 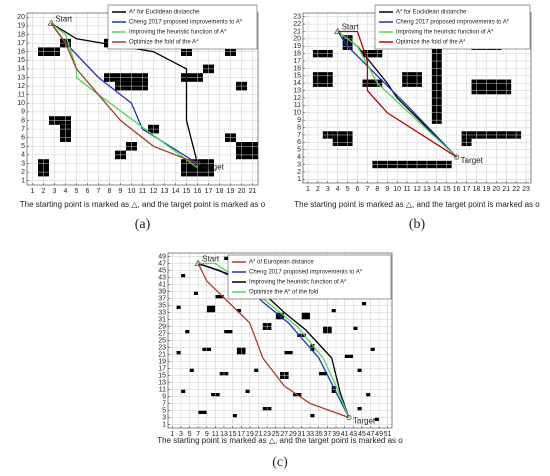 What do you see at coordinates (338, 189) in the screenshot?
I see `x-tick-label: 4` at bounding box center [338, 189].